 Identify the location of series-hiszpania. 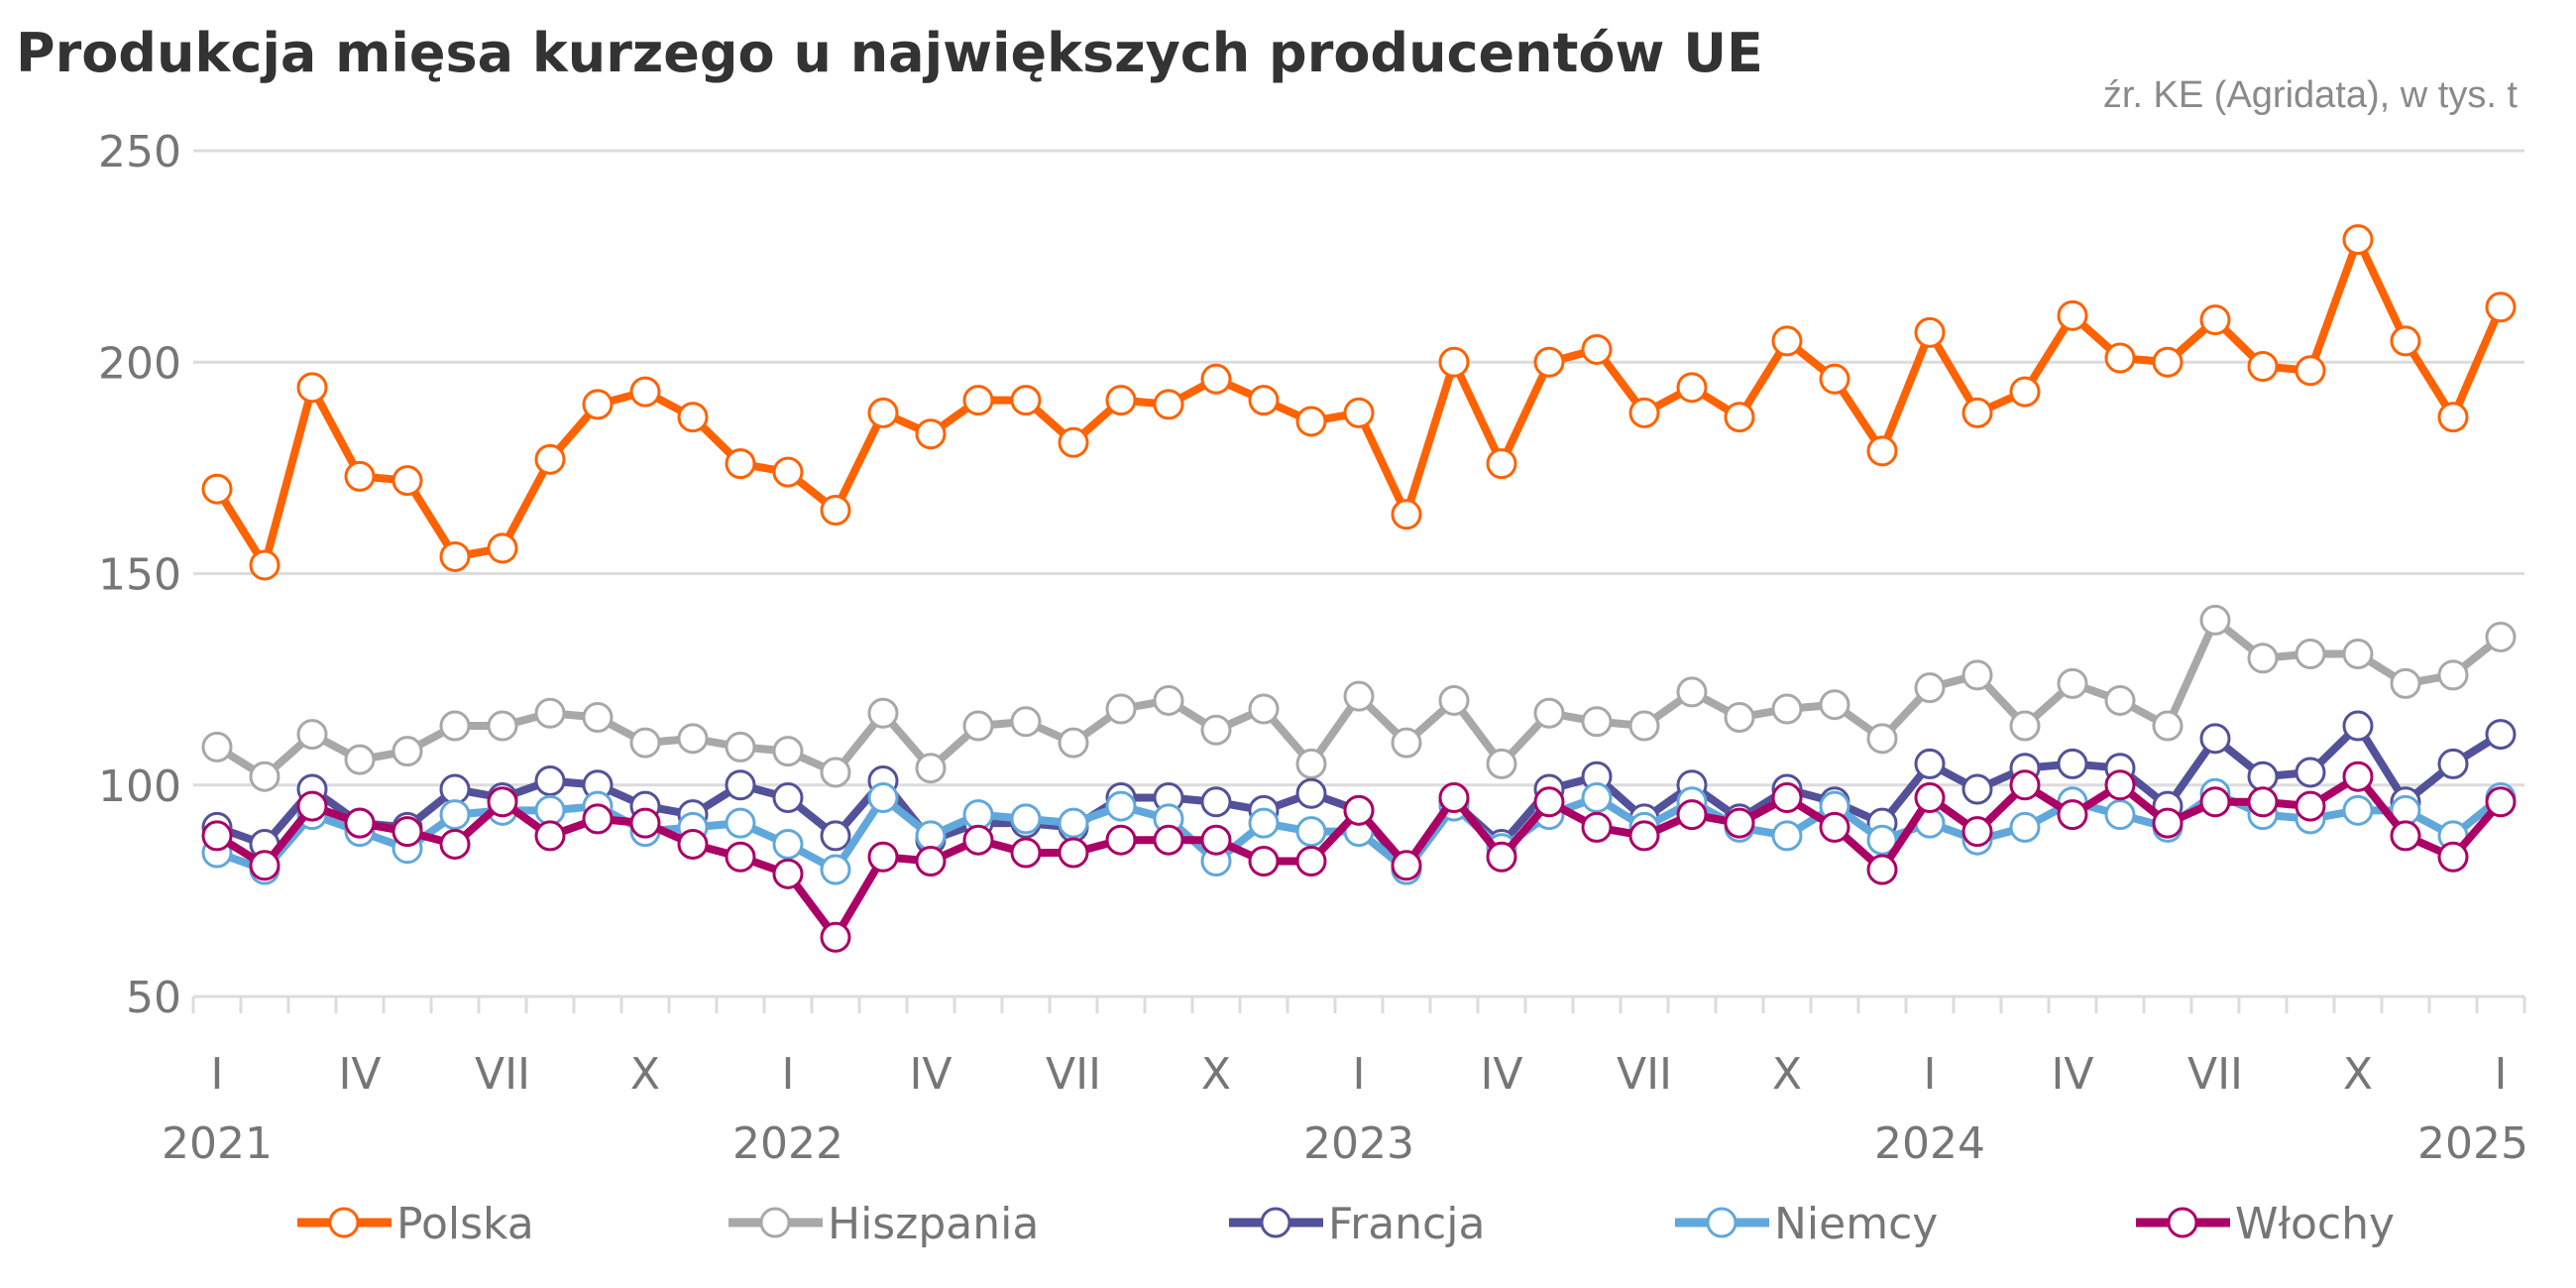
(1359, 698).